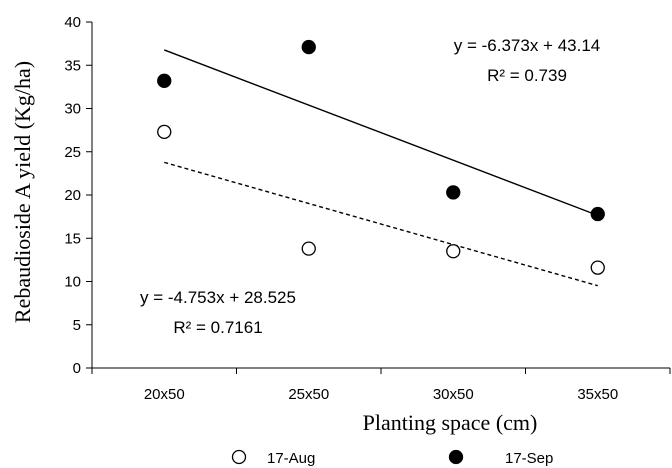 The image size is (672, 468). I want to click on y-axis-ticks: 0 5 10 15 20 25 30 35 40, so click(78, 195).